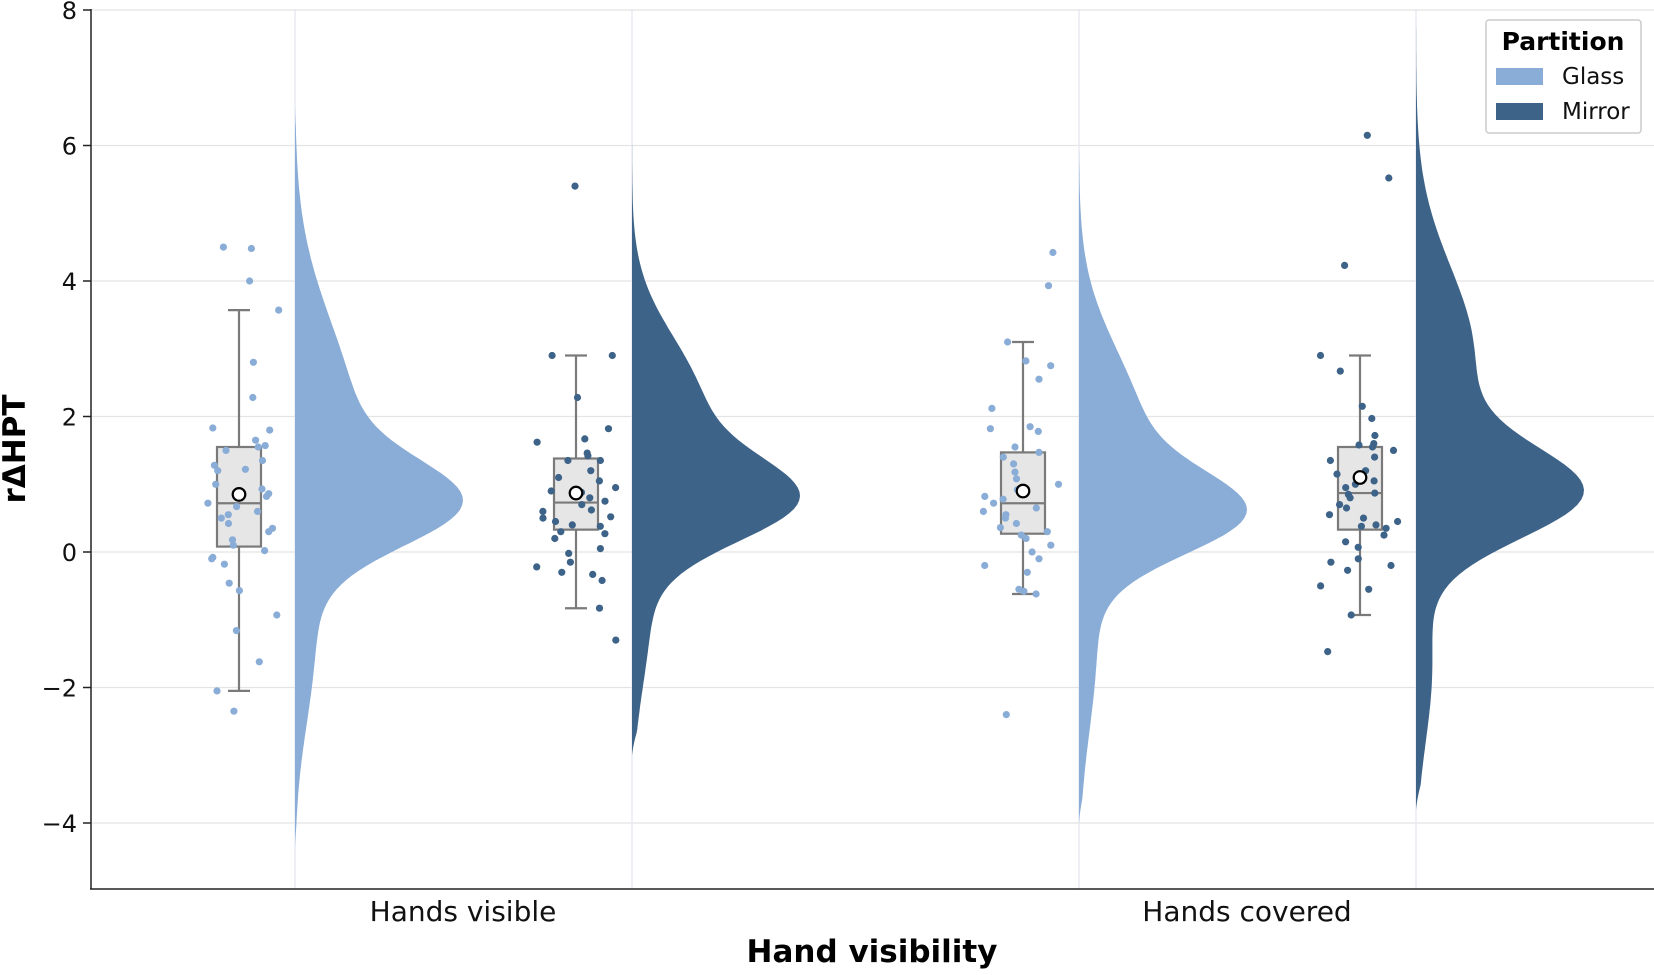 The width and height of the screenshot is (1654, 975). Describe the element at coordinates (576, 493) in the screenshot. I see `mean-marker-hands-visible-mirror` at that location.